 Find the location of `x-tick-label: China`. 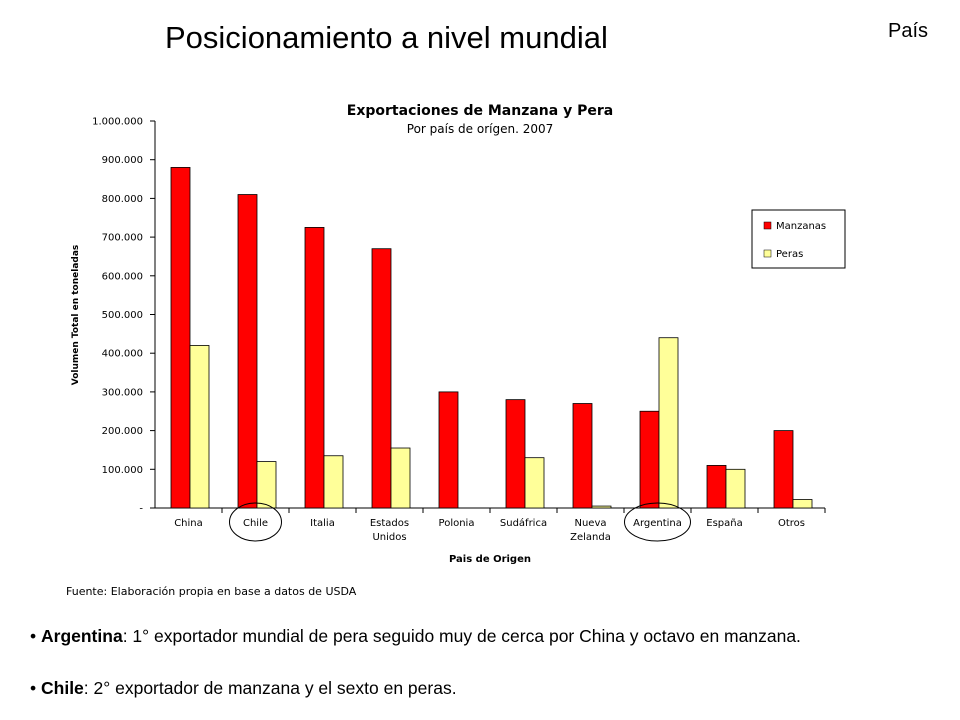

x-tick-label: China is located at coordinates (188, 523).